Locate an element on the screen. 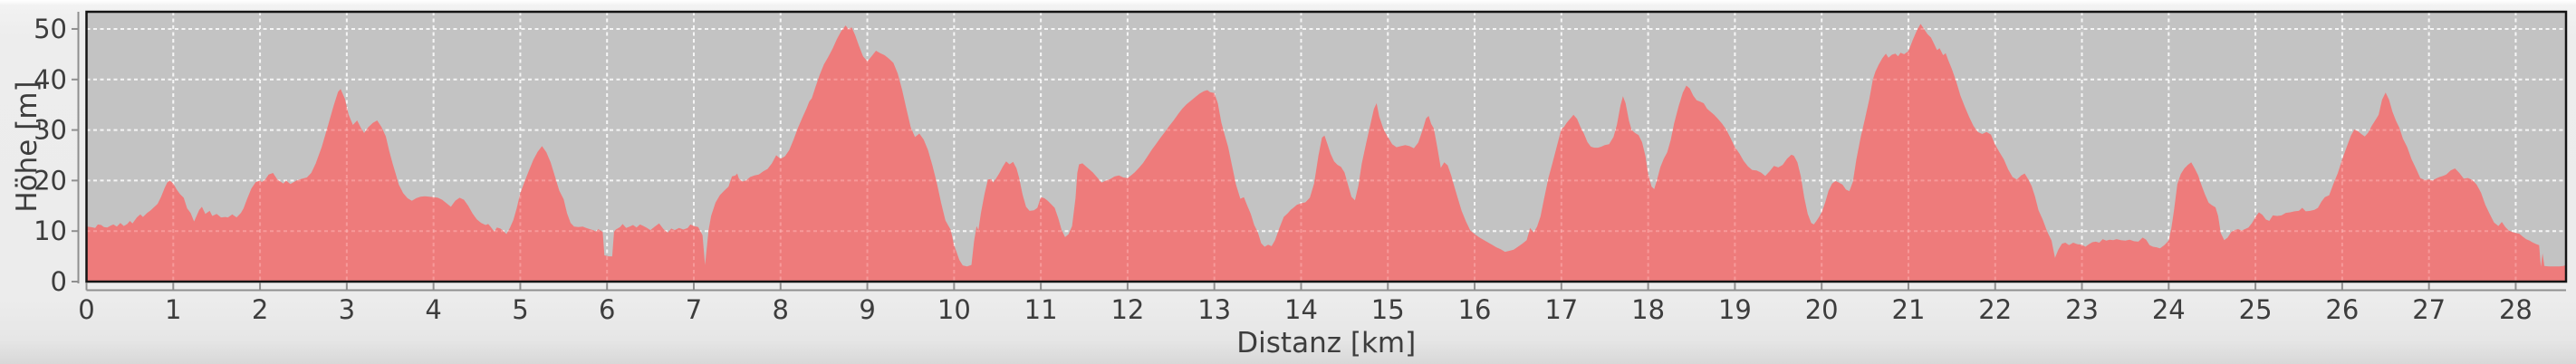 This screenshot has width=2576, height=364. x-tick-label-19: 19 is located at coordinates (1735, 309).